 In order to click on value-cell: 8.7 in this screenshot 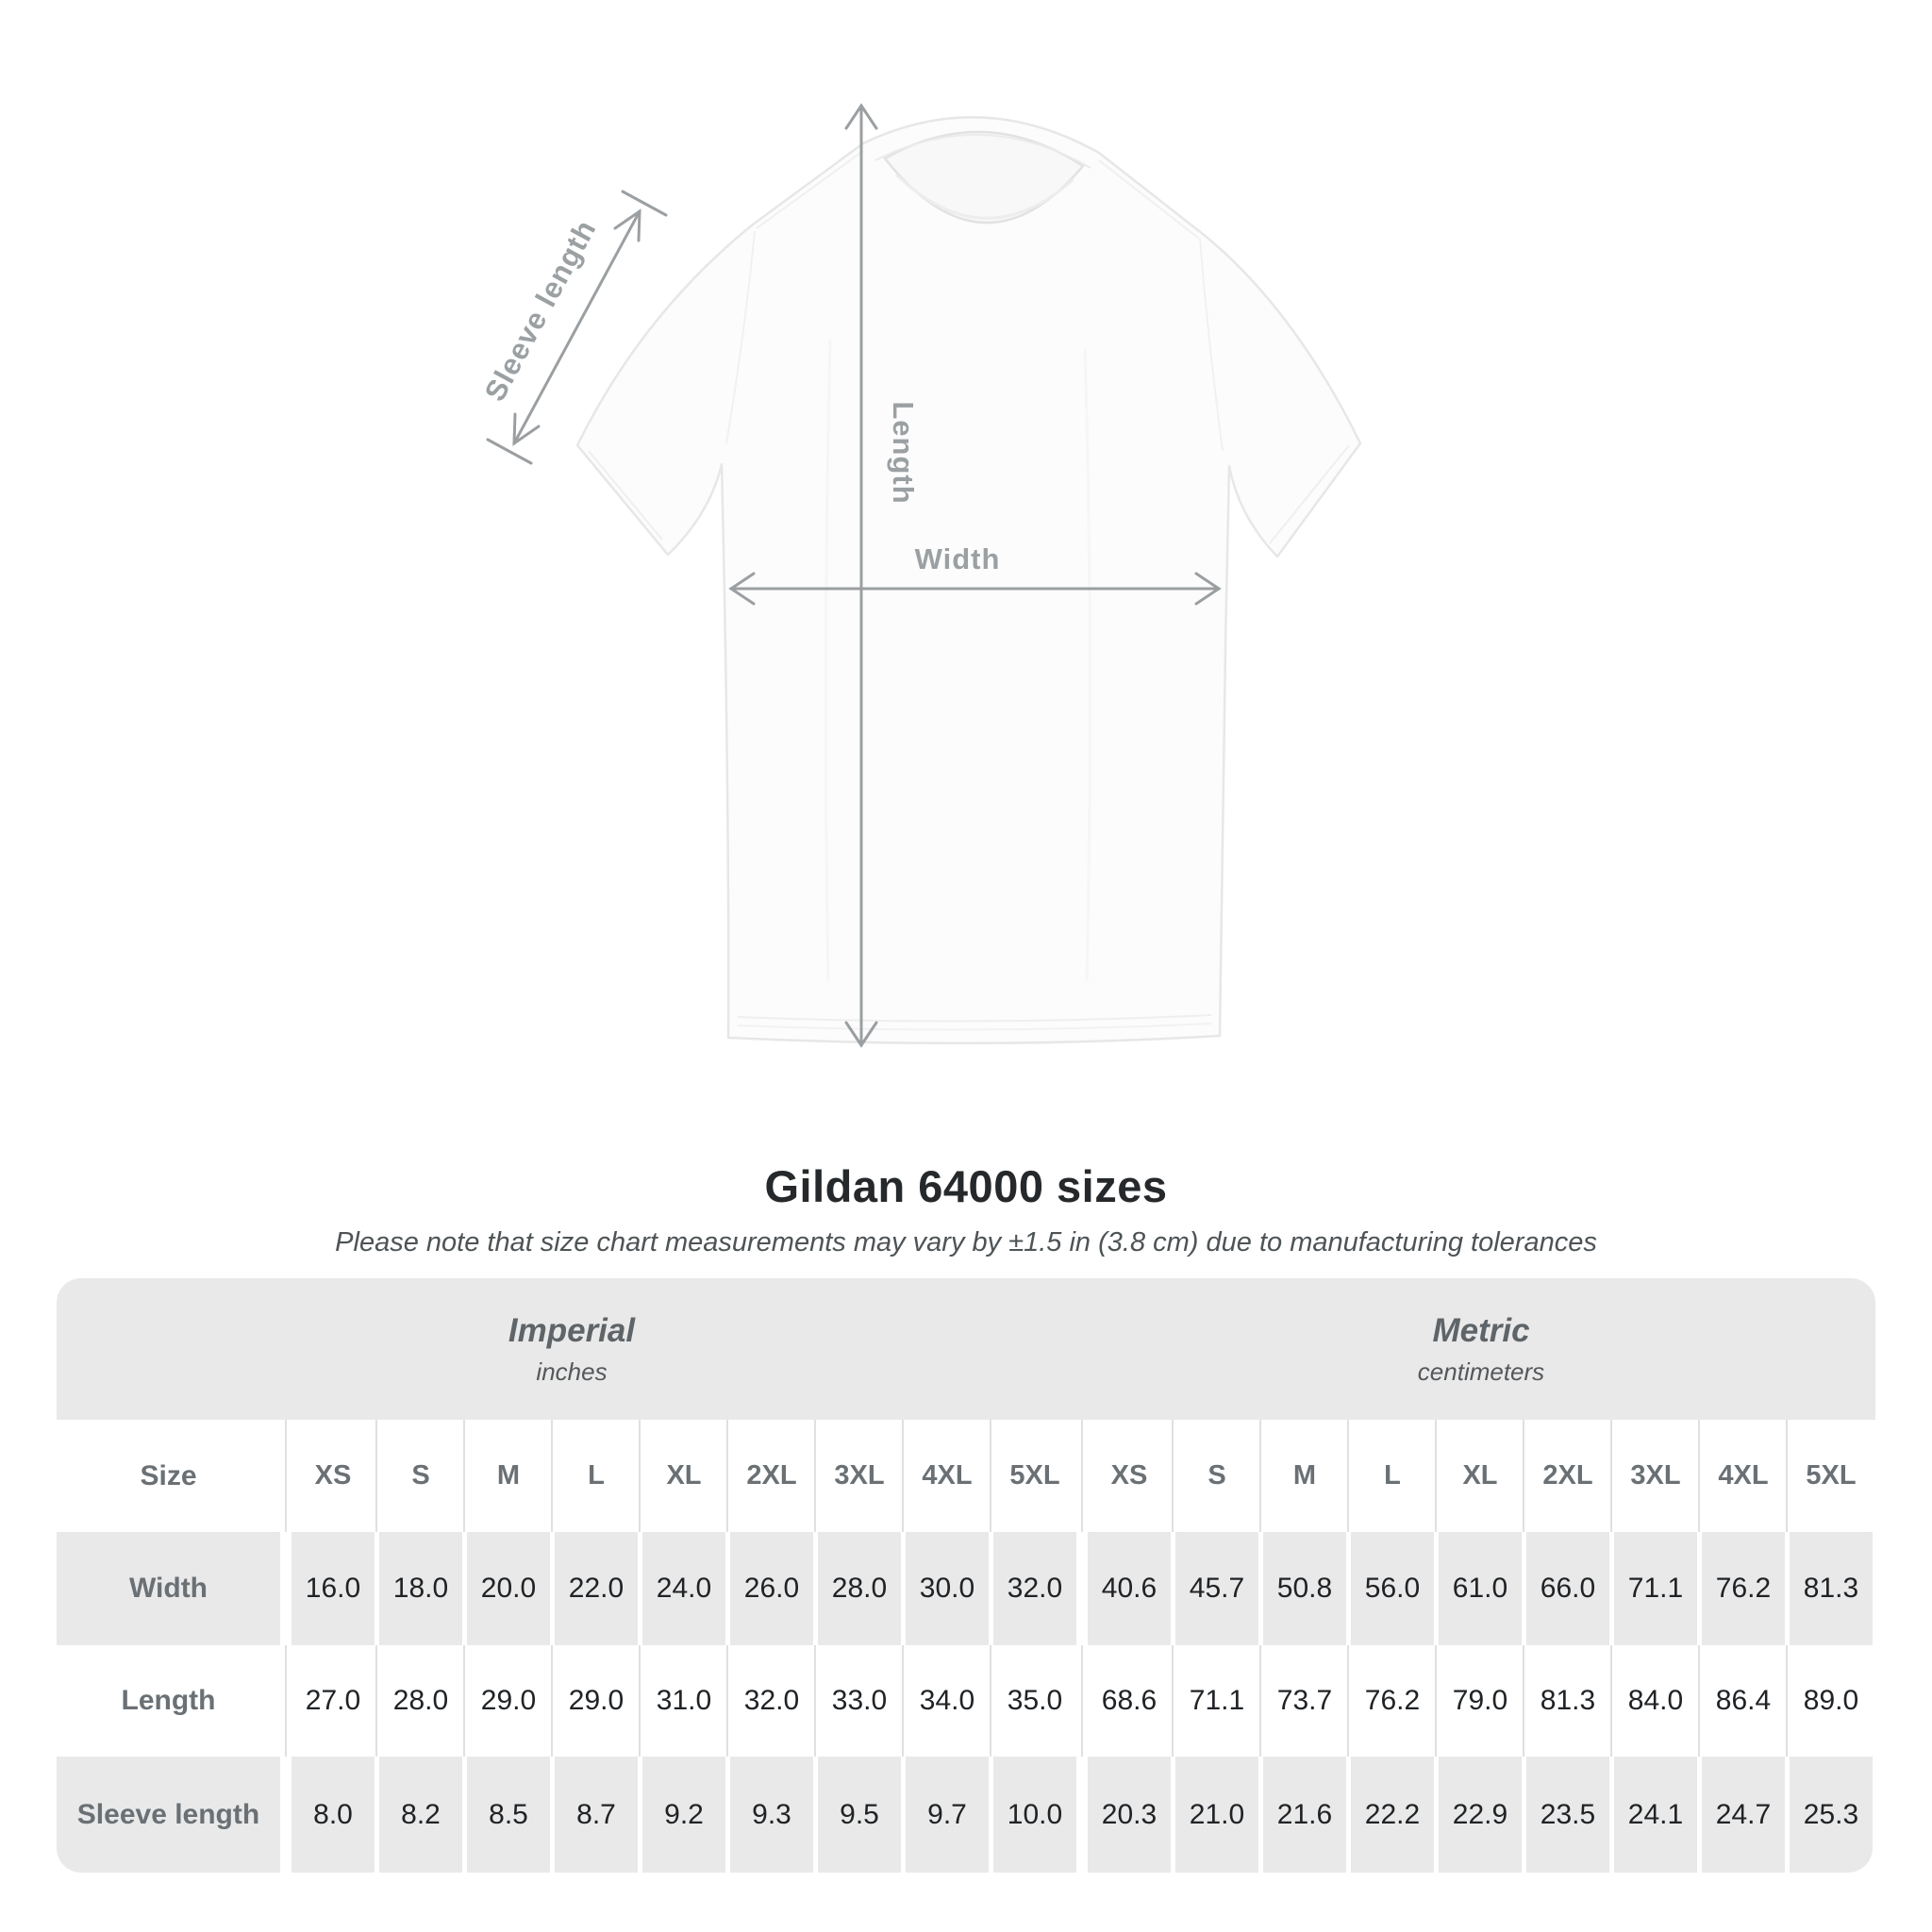, I will do `click(596, 1815)`.